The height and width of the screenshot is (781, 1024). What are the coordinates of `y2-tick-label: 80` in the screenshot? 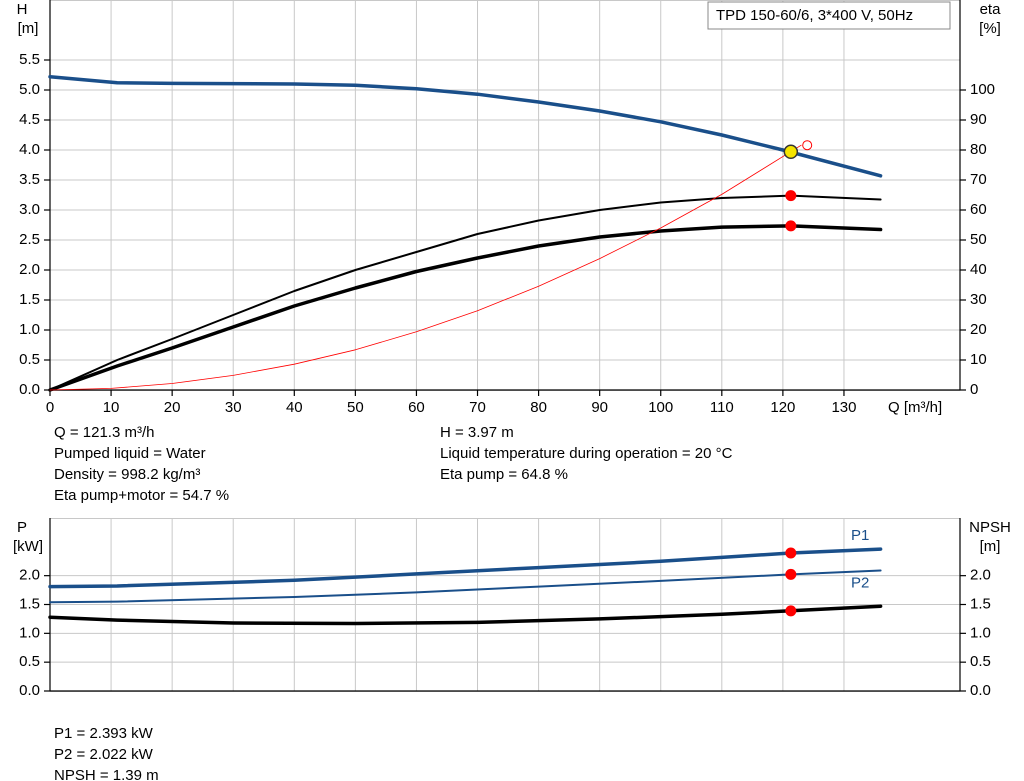 It's located at (978, 149).